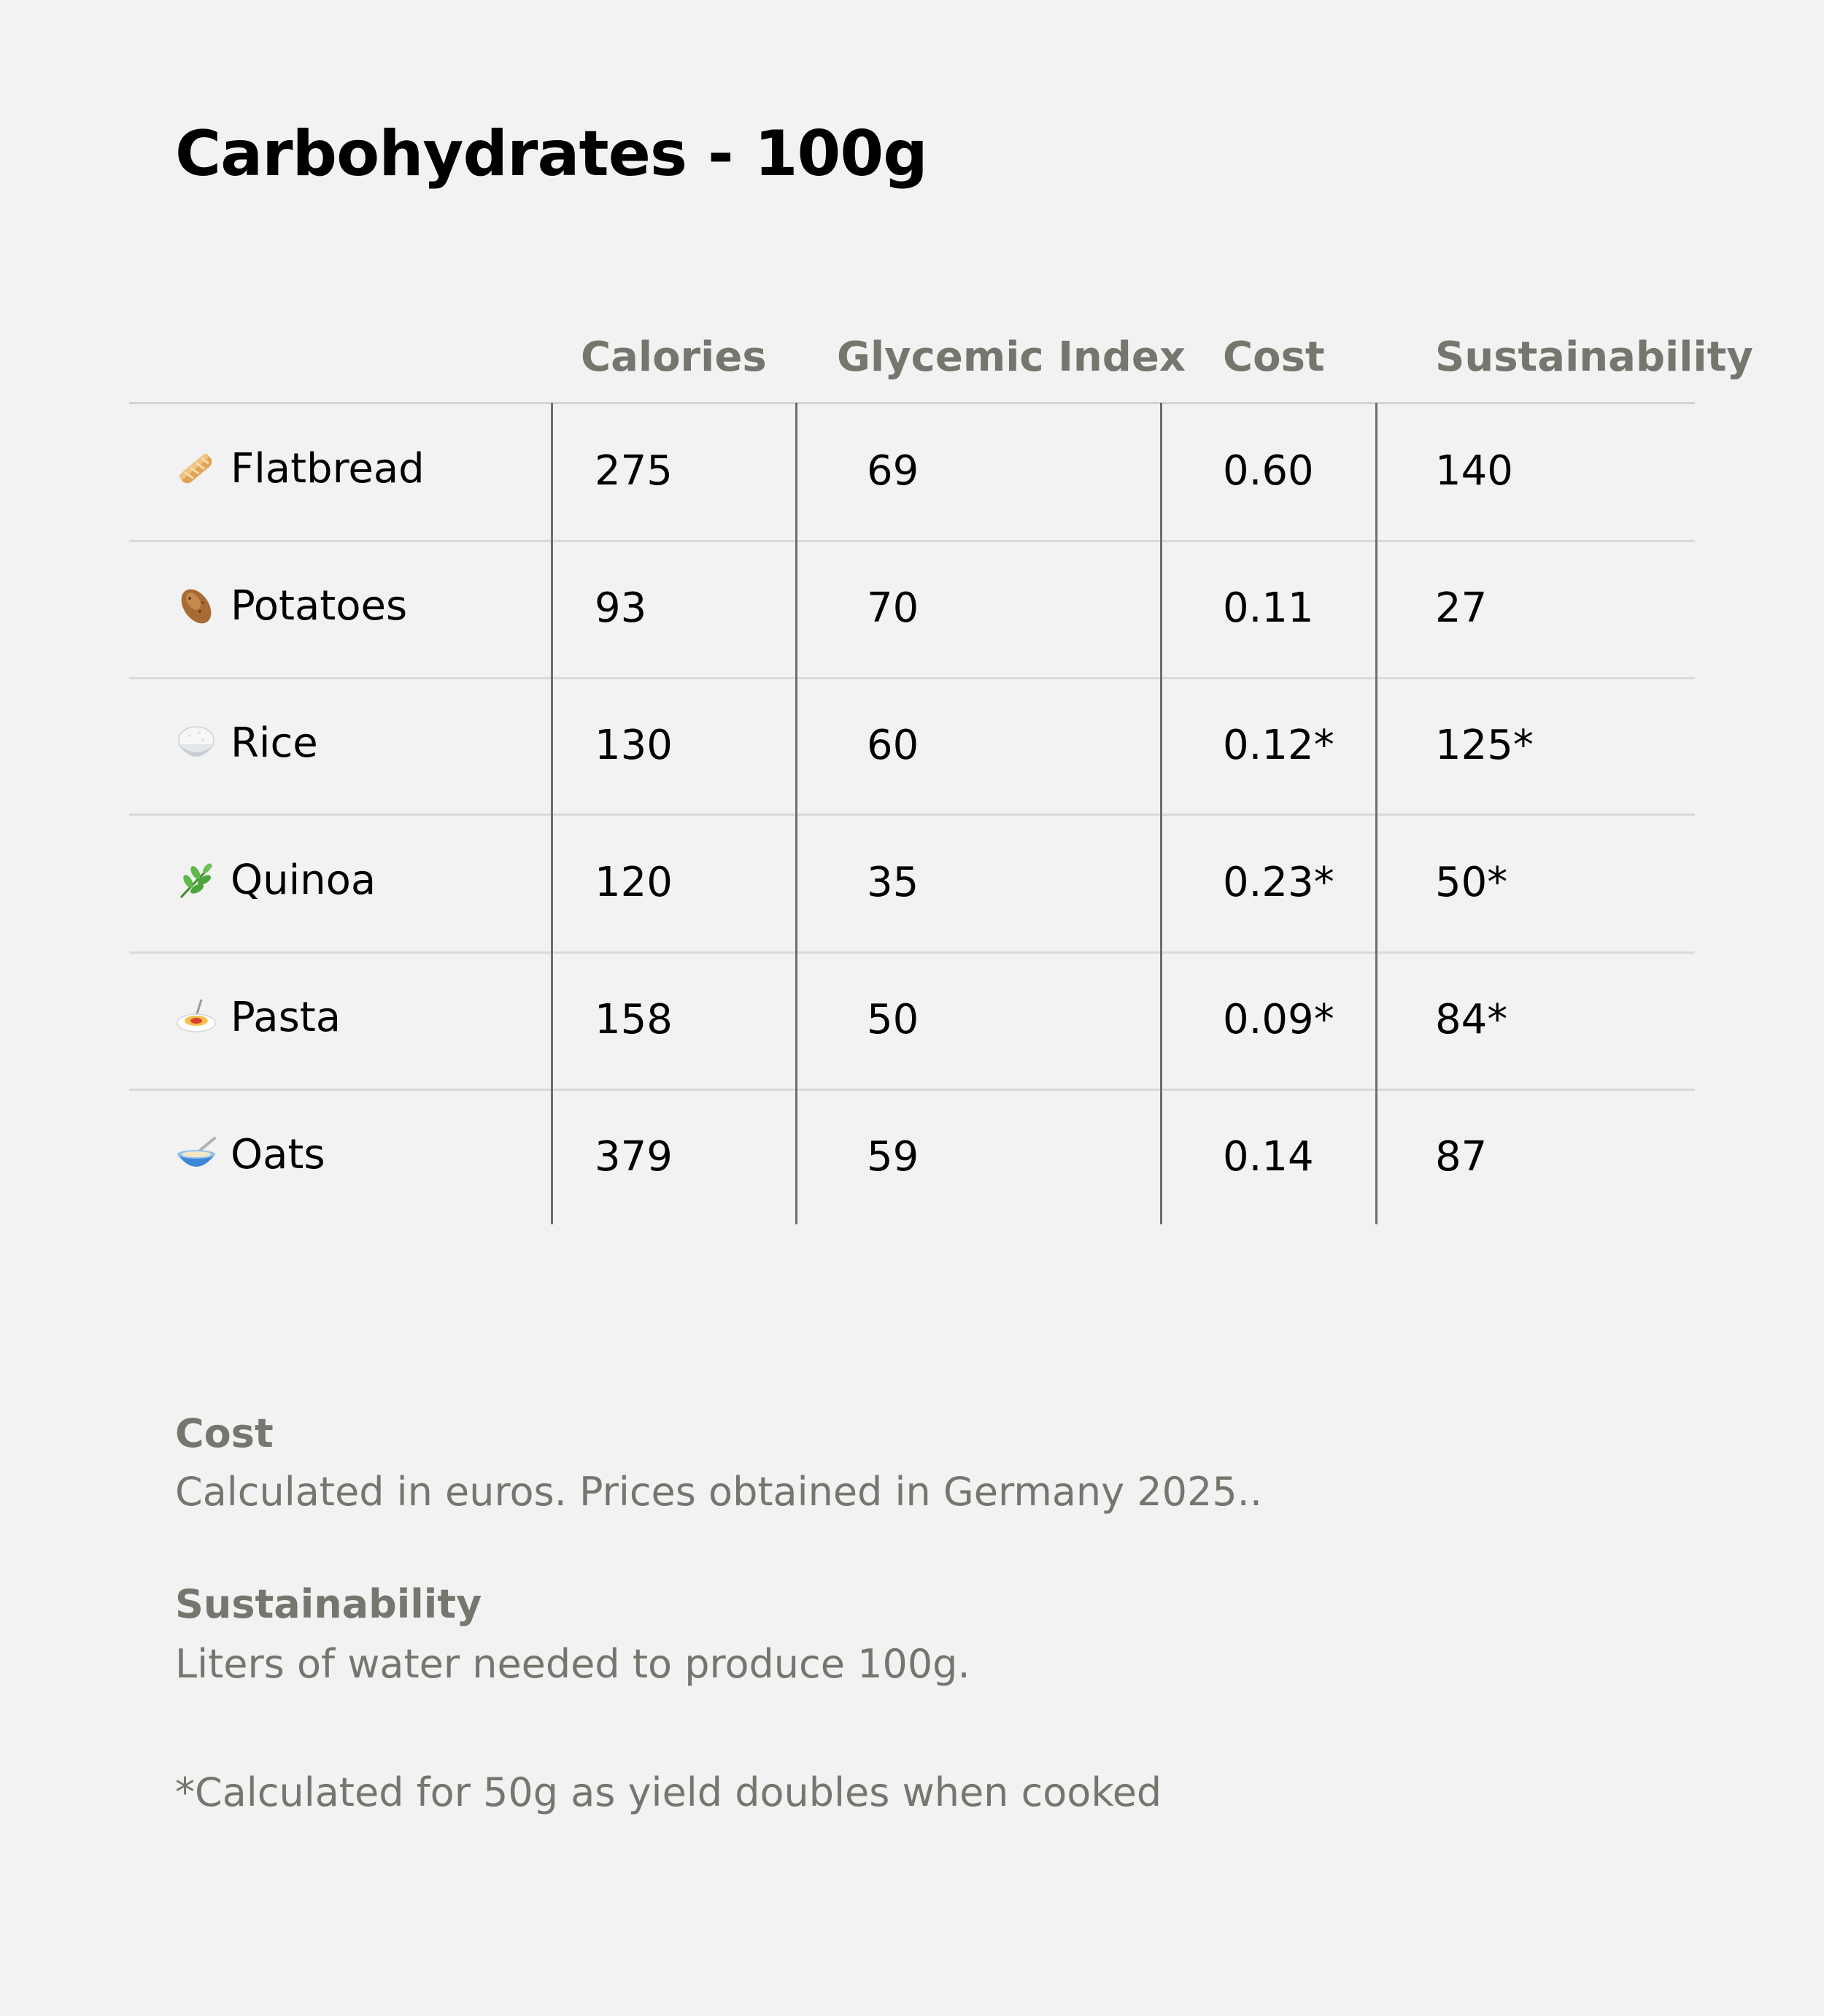  What do you see at coordinates (634, 471) in the screenshot?
I see `calories-value: 275` at bounding box center [634, 471].